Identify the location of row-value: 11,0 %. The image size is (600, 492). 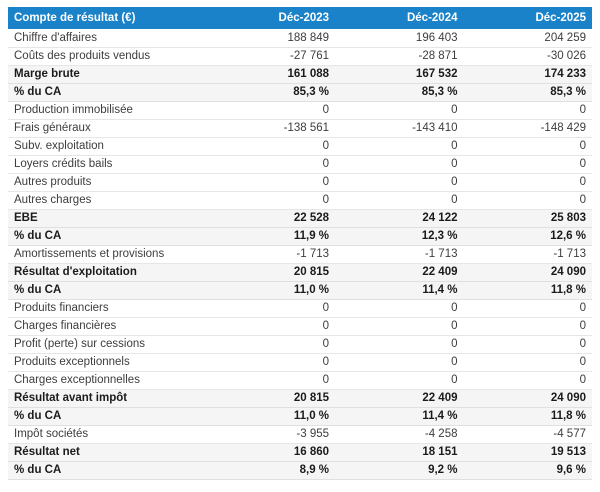
(271, 290).